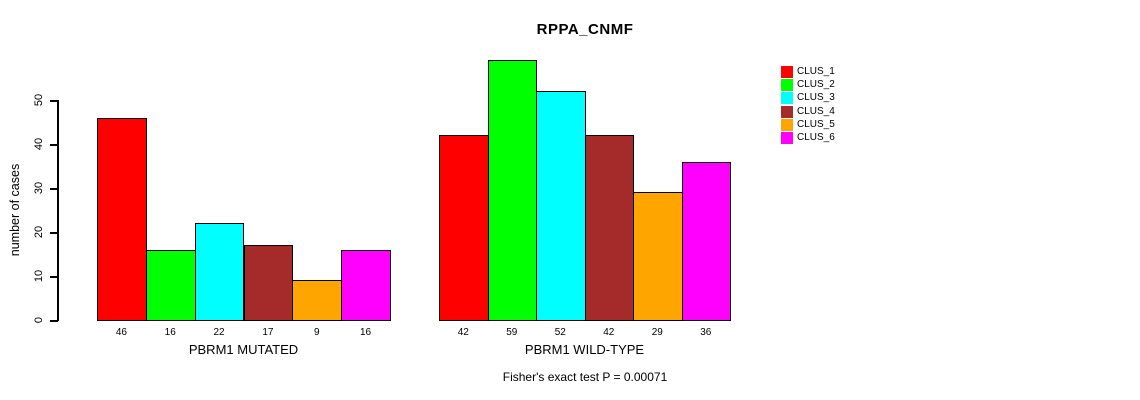  Describe the element at coordinates (816, 85) in the screenshot. I see `legend-label-clus_2: CLUS_2` at that location.